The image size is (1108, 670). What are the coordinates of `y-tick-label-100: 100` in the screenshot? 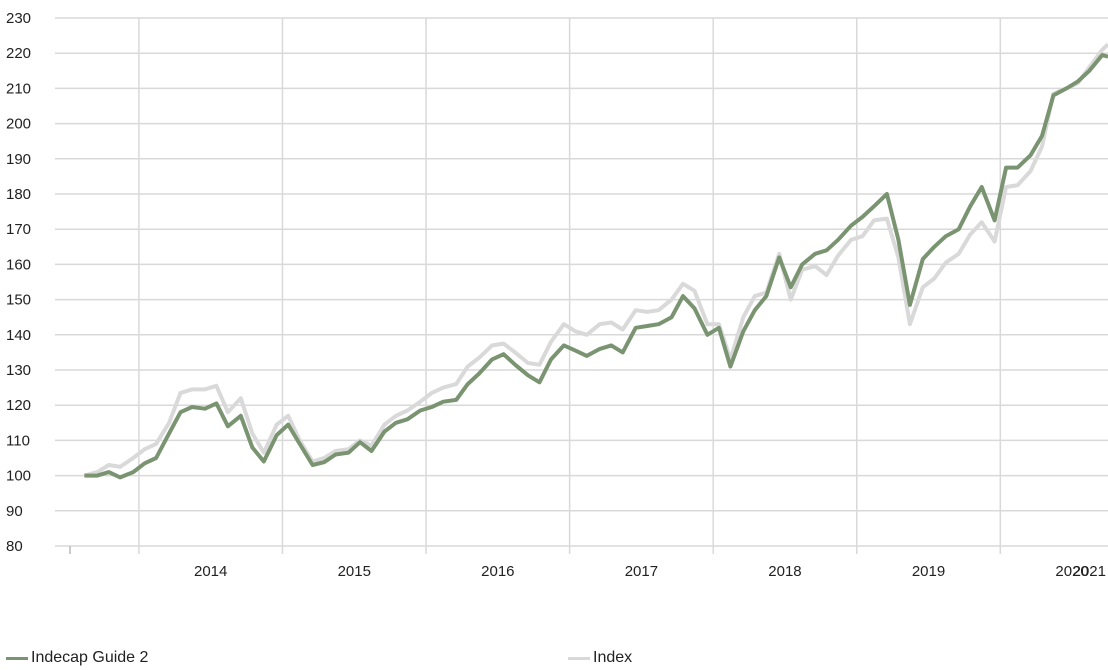 It's located at (18, 476).